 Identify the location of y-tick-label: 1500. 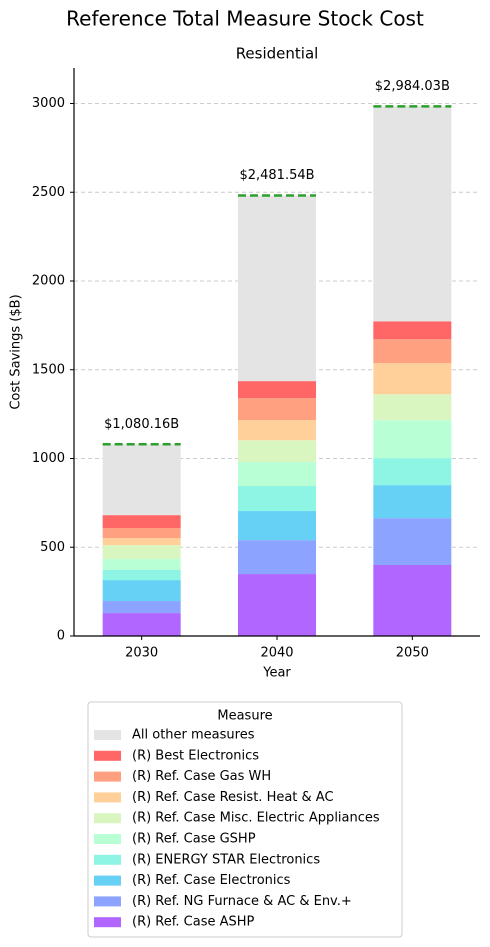
(48, 369).